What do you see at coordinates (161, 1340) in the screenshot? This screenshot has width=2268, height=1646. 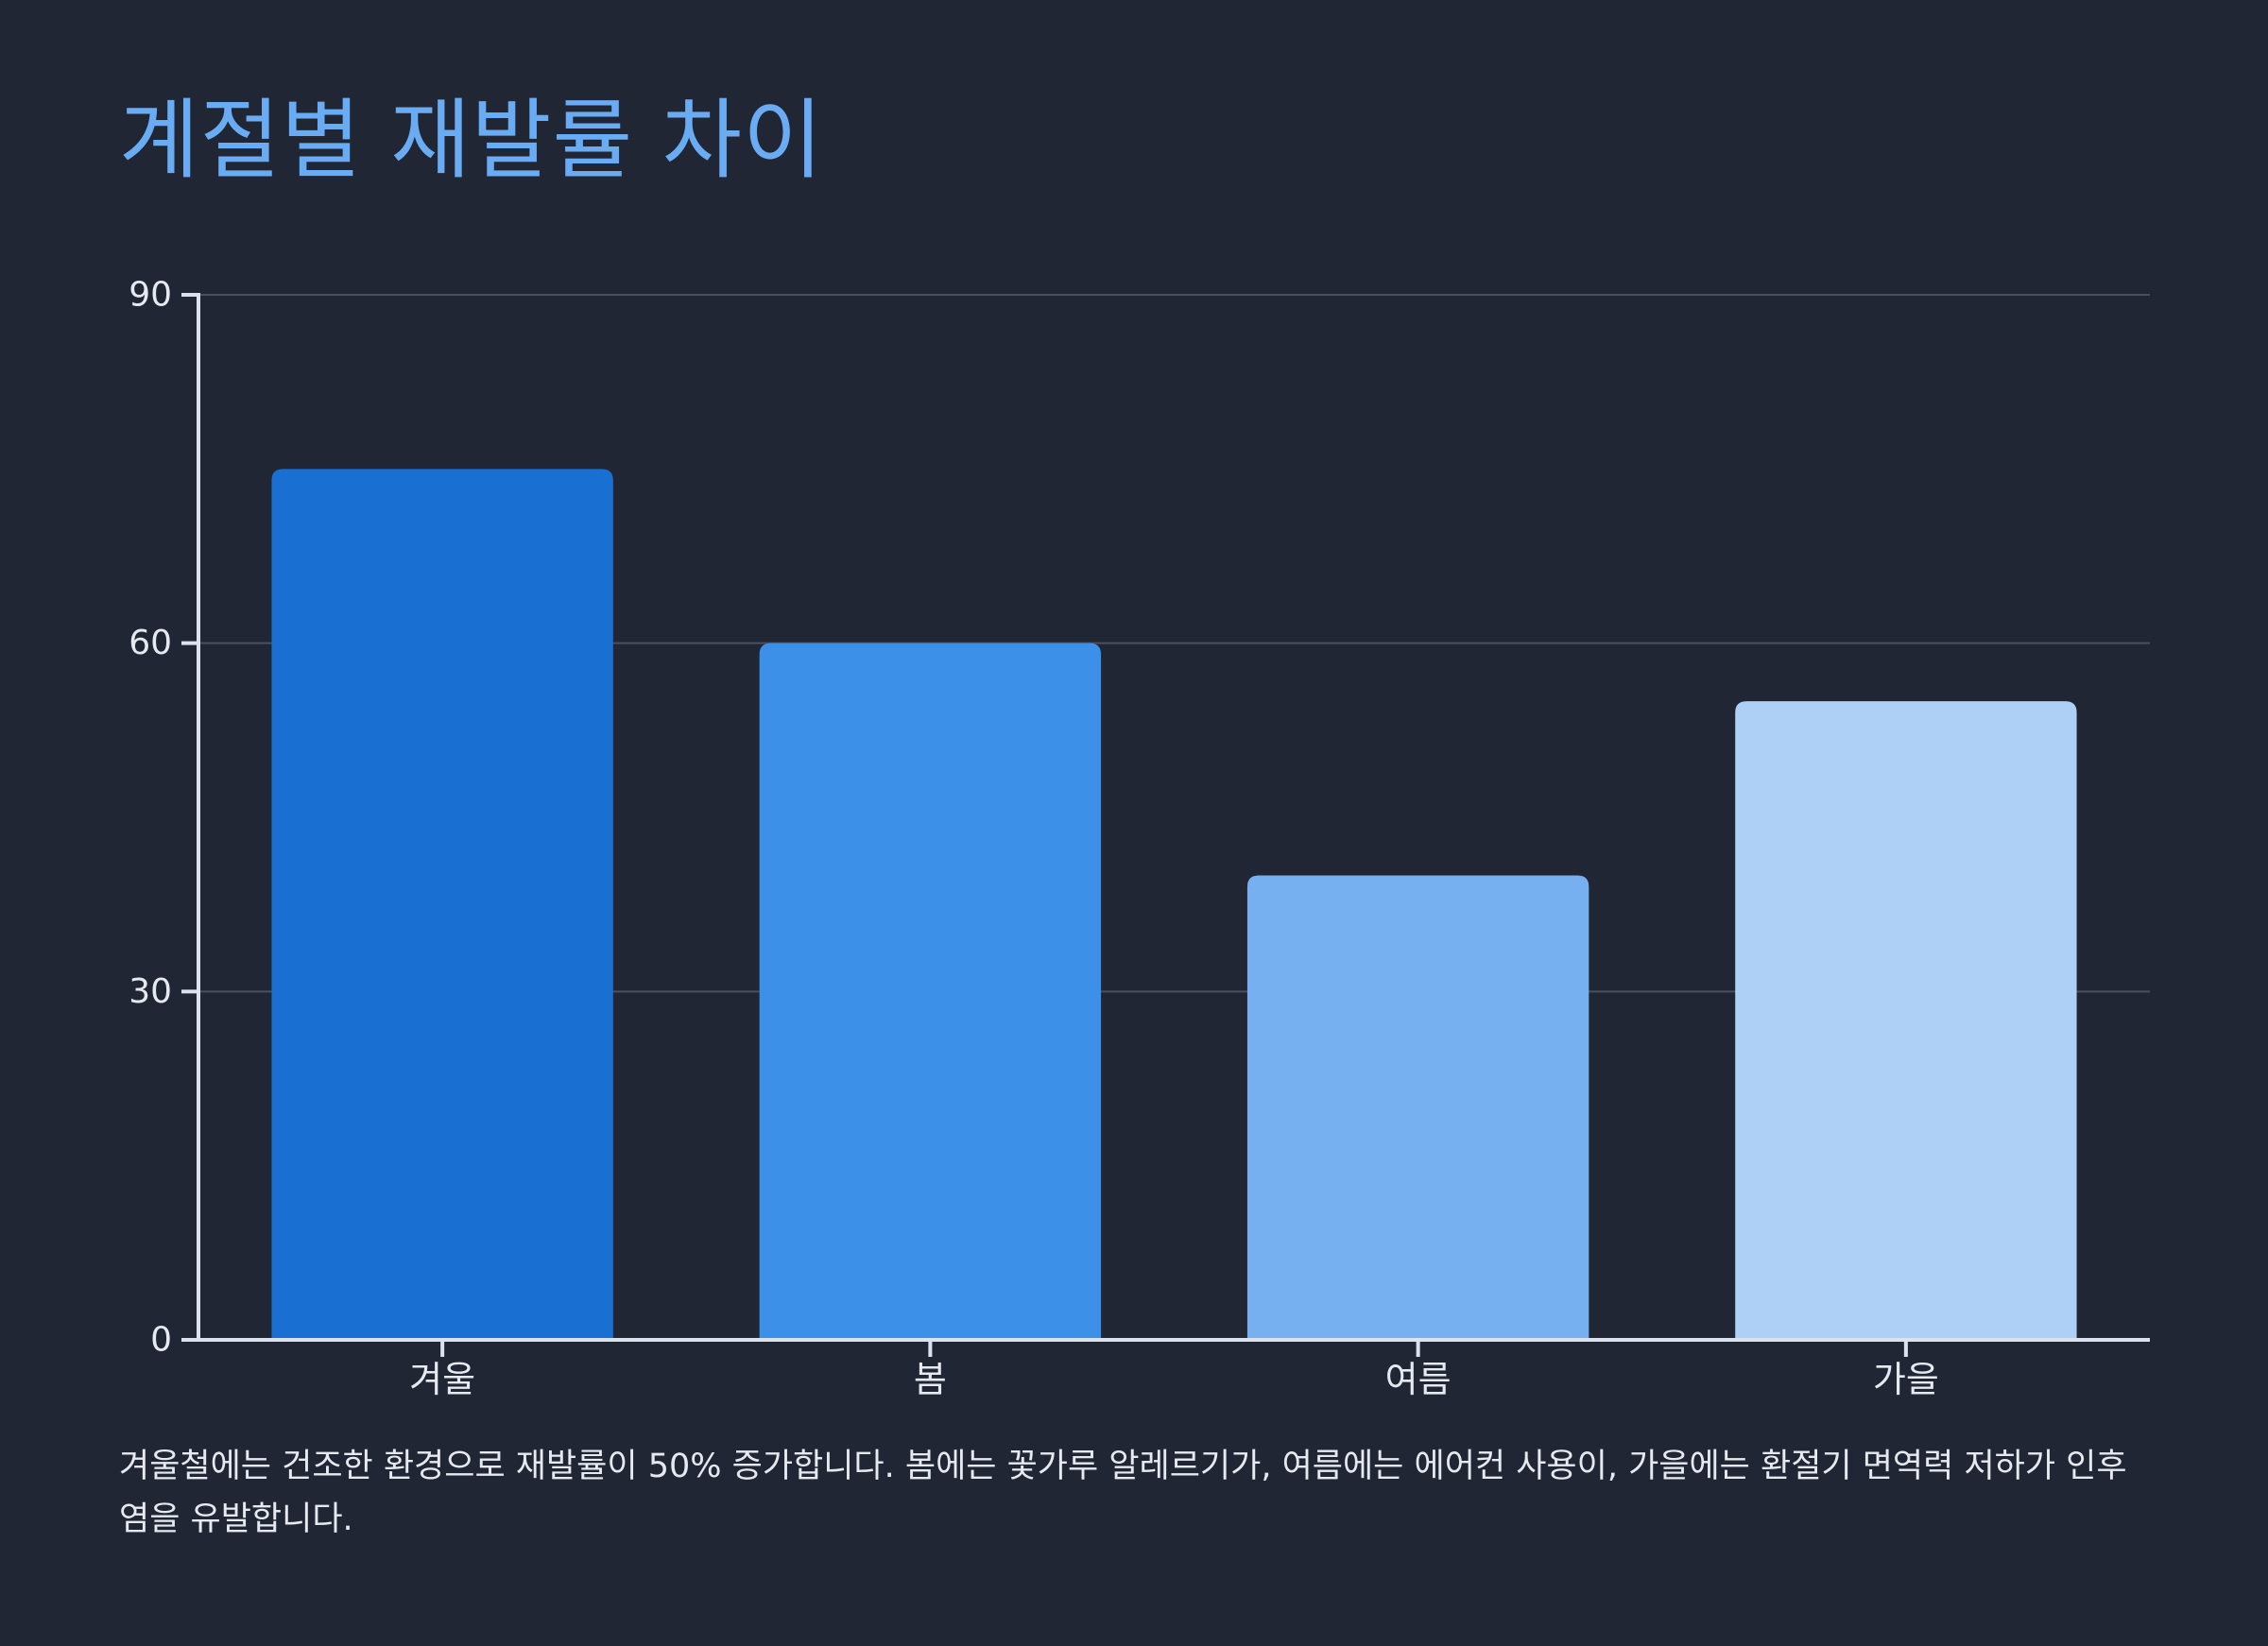 I see `y-tick-label: 0` at bounding box center [161, 1340].